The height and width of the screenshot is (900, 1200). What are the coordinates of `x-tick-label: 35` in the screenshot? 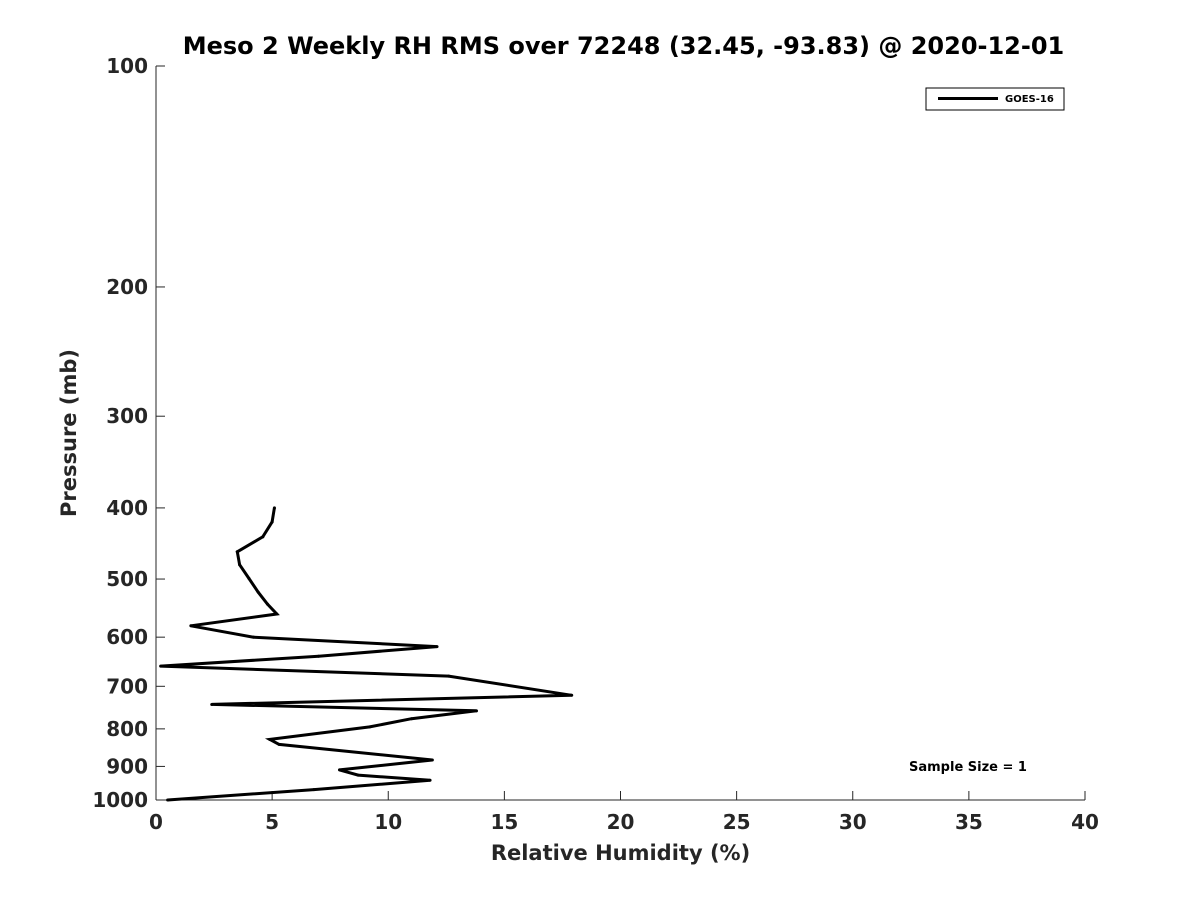 It's located at (969, 822).